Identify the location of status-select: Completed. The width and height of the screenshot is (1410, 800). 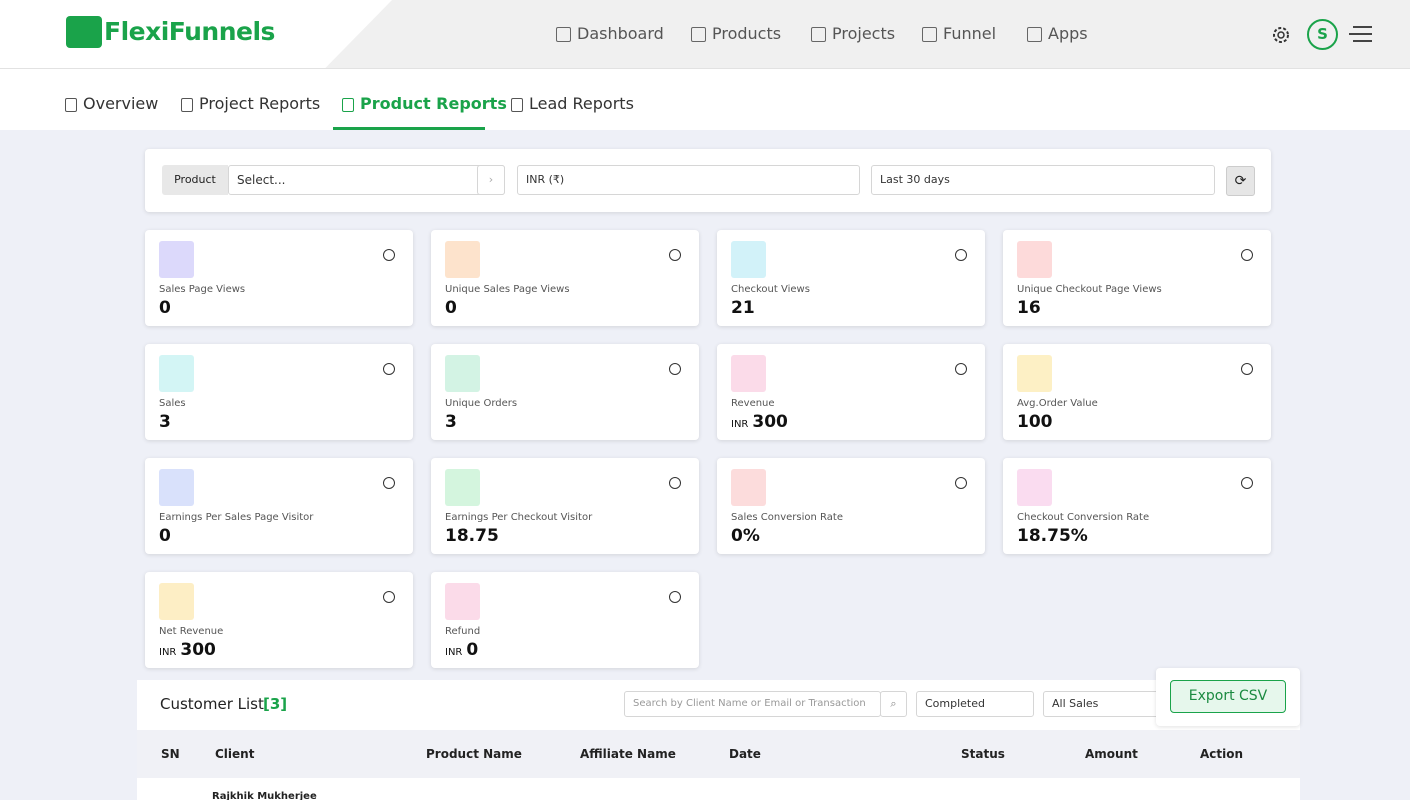
(975, 704).